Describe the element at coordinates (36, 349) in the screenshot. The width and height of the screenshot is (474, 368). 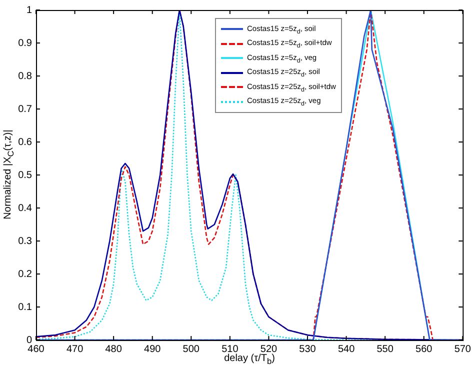
I see `x-tick-label: 460` at that location.